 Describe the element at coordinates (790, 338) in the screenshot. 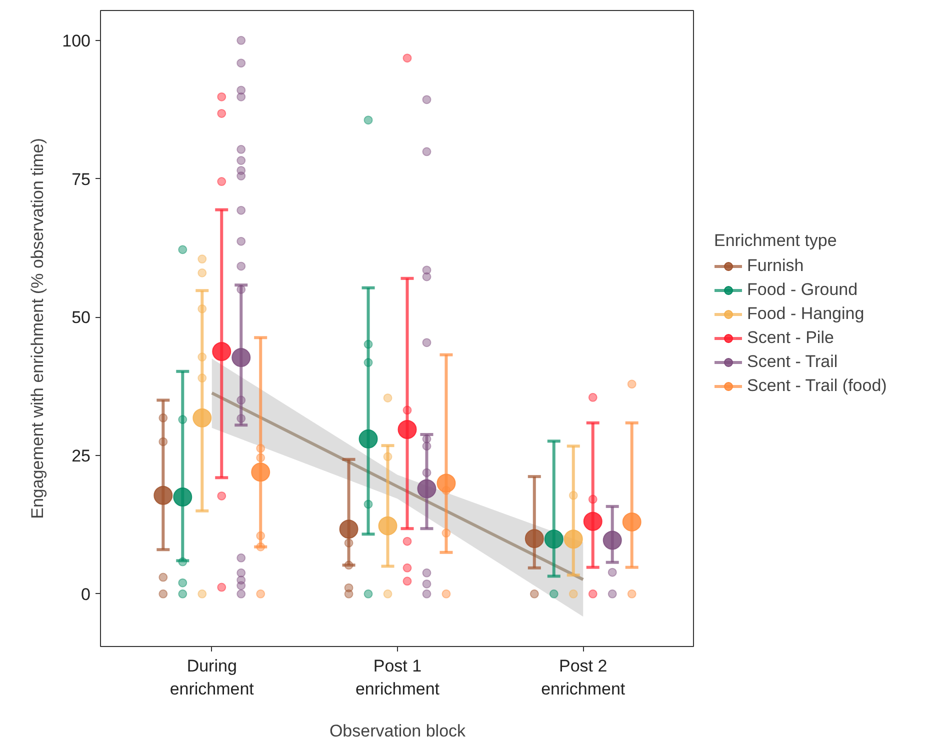

I see `legend-label: Scent - Pile` at that location.